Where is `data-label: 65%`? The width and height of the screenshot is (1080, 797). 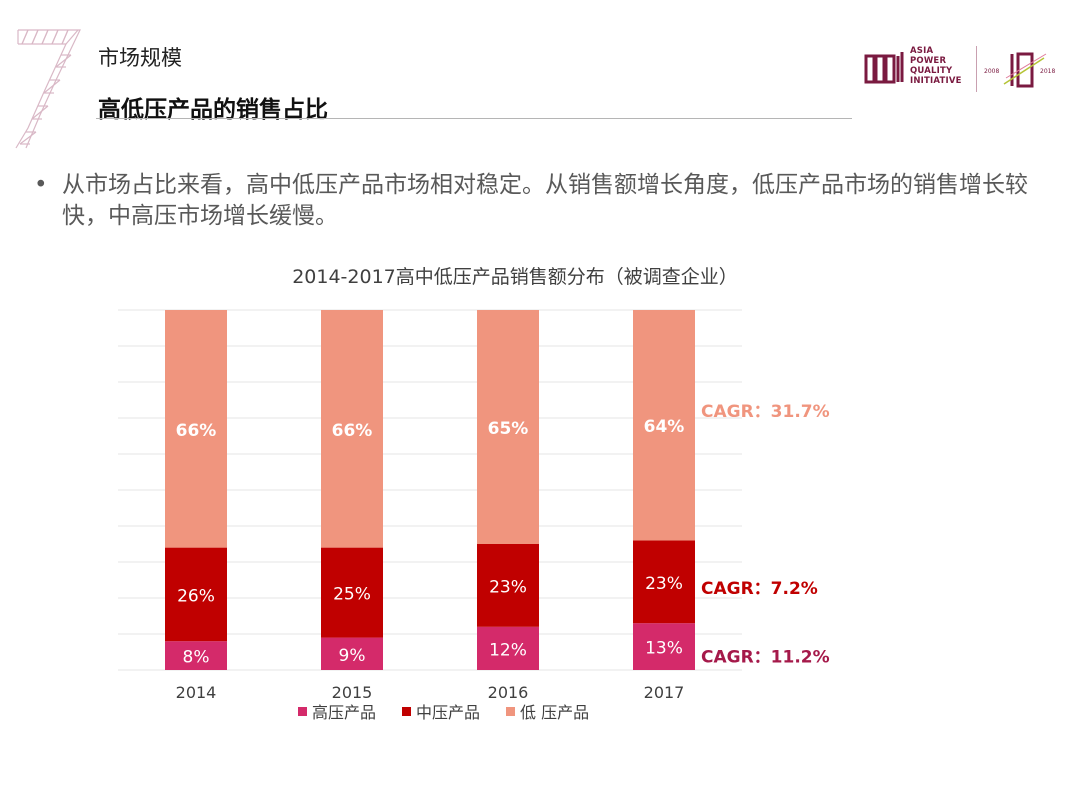 data-label: 65% is located at coordinates (508, 429).